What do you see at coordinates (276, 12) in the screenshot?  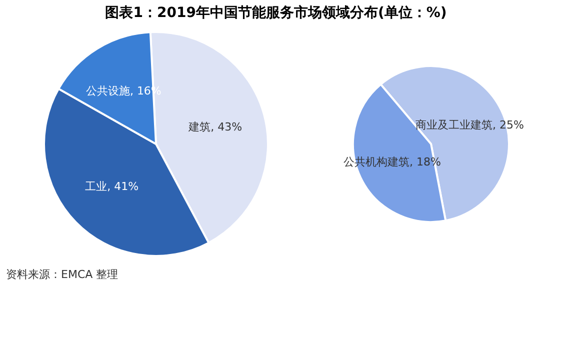 I see `chart-title: 图表1：2019年中国节能服务市场领域分布(单位：%)` at bounding box center [276, 12].